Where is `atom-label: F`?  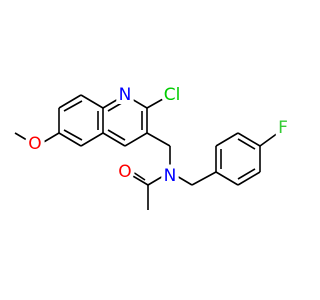 atom-label: F is located at coordinates (283, 128).